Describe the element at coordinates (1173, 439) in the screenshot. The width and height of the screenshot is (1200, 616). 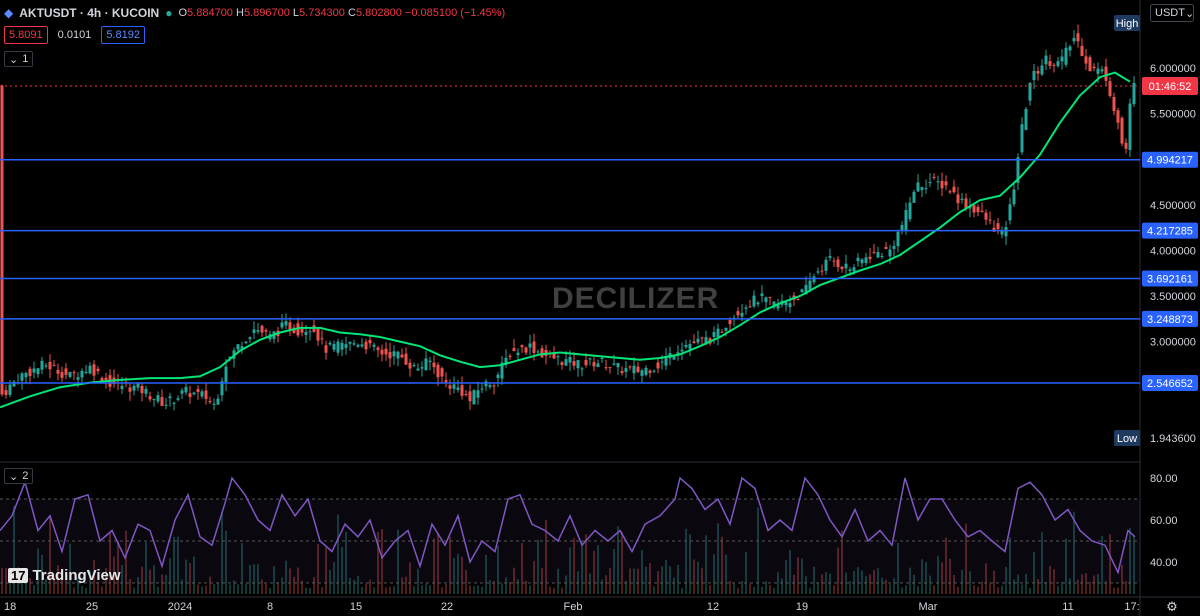
I see `low-value-label: 1.943600` at that location.